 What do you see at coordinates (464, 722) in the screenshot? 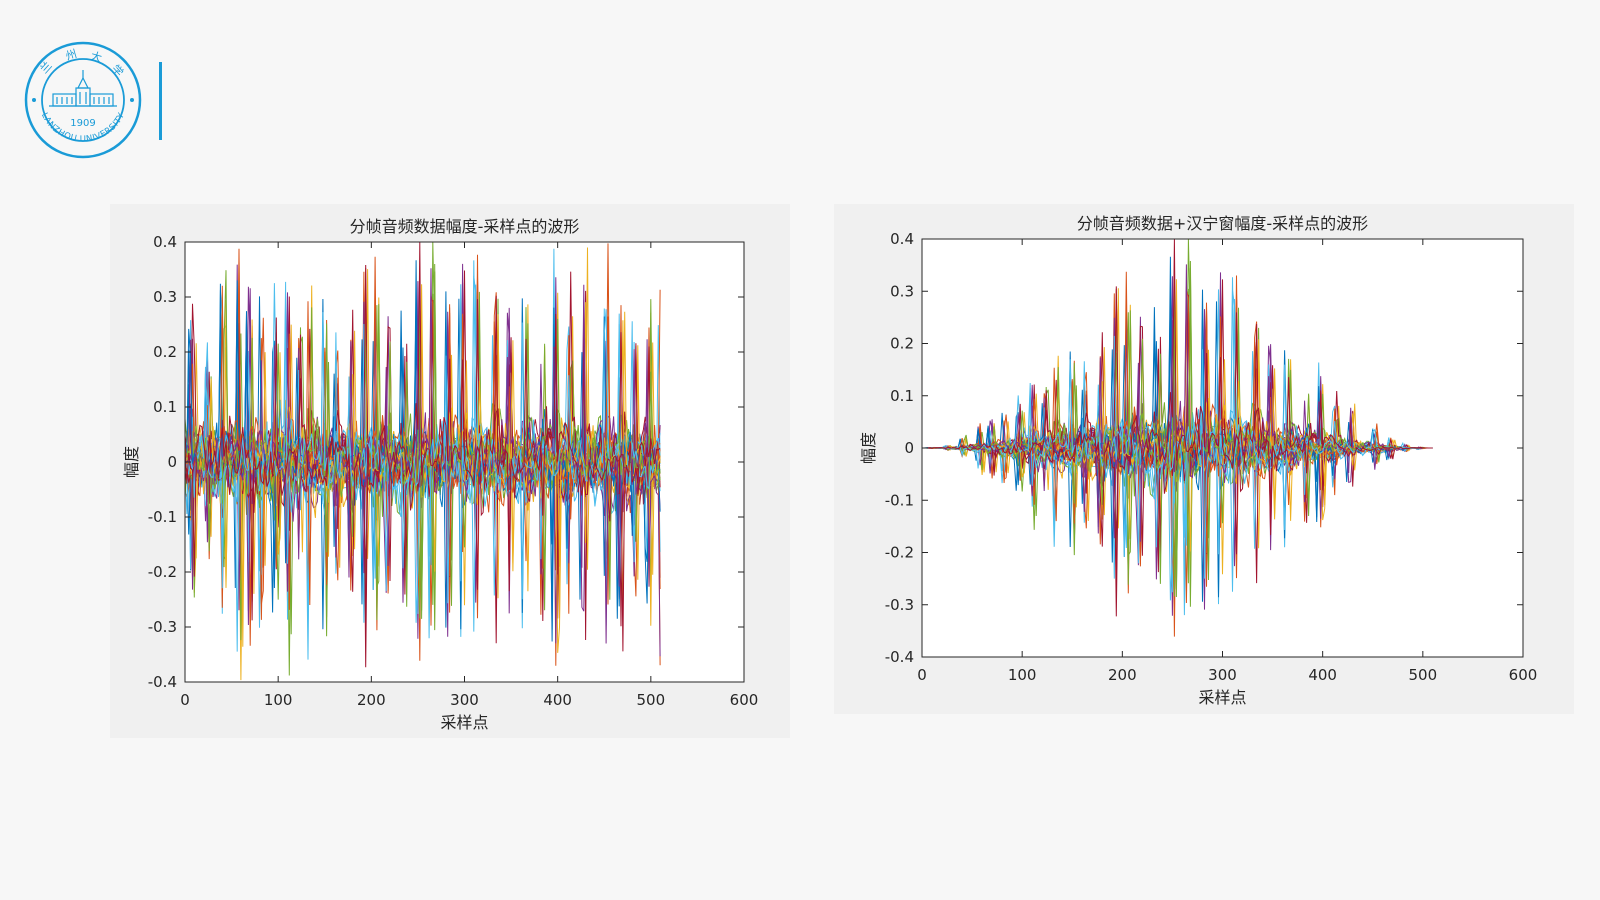
I see `chart1-xlabel: 采样点` at bounding box center [464, 722].